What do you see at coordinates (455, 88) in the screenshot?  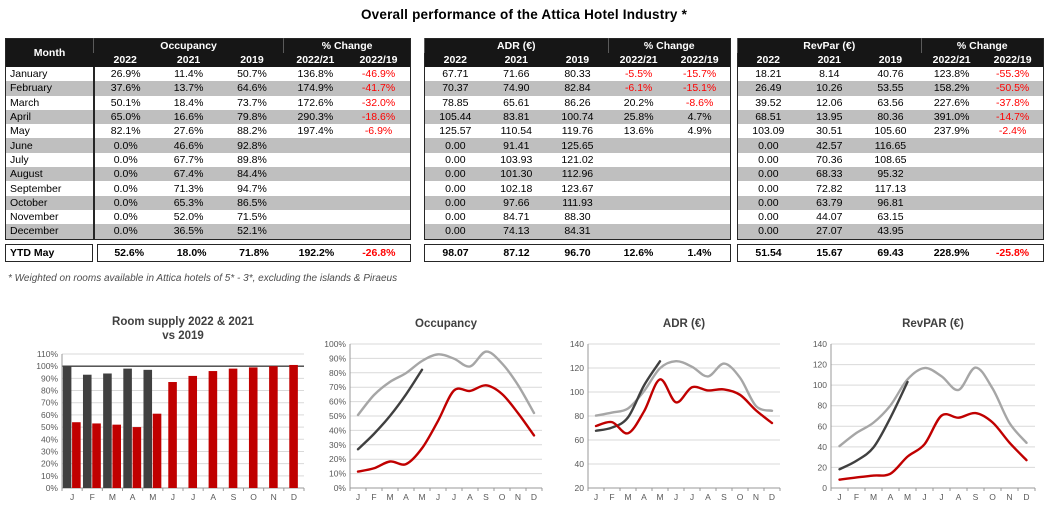 I see `value-cell: 70.37` at bounding box center [455, 88].